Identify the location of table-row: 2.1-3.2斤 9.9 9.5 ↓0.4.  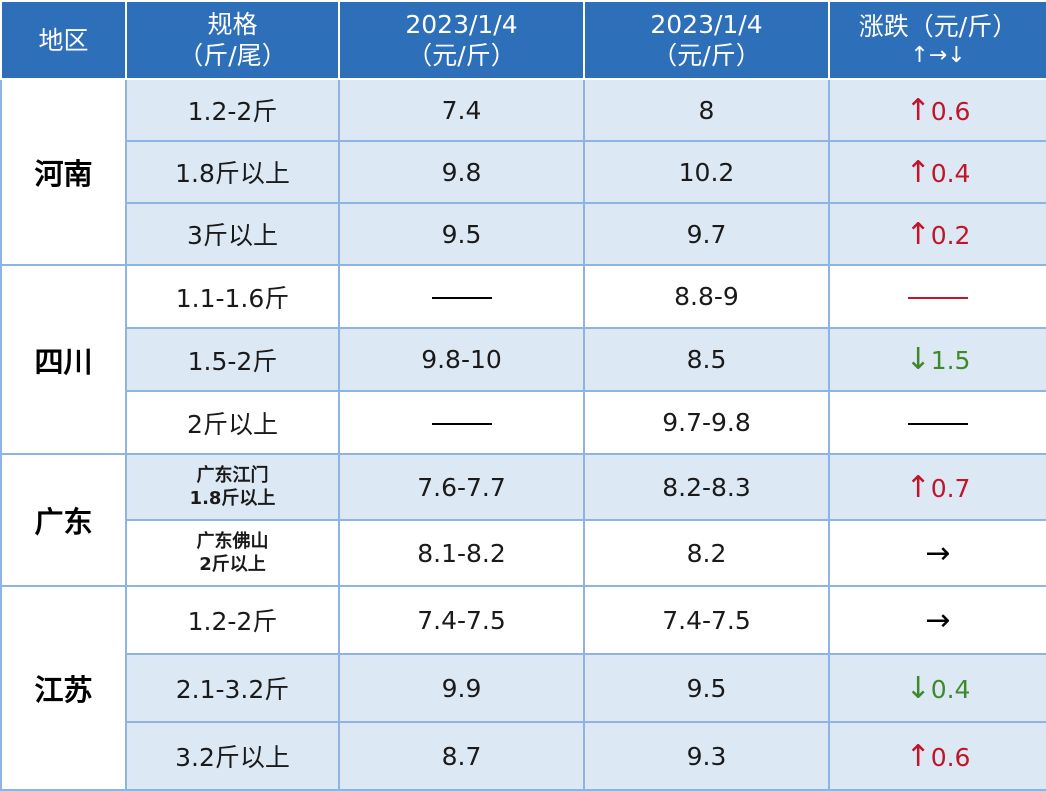
(523, 688).